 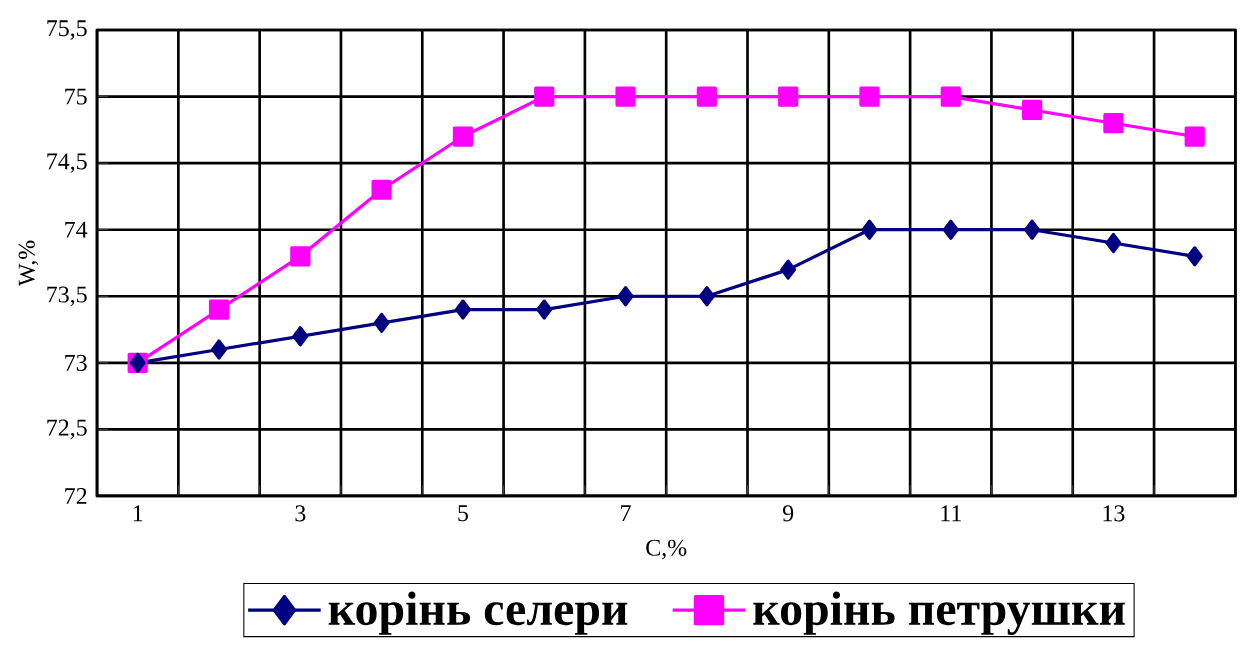 I want to click on y-tick-label: 73,5, so click(x=67, y=296).